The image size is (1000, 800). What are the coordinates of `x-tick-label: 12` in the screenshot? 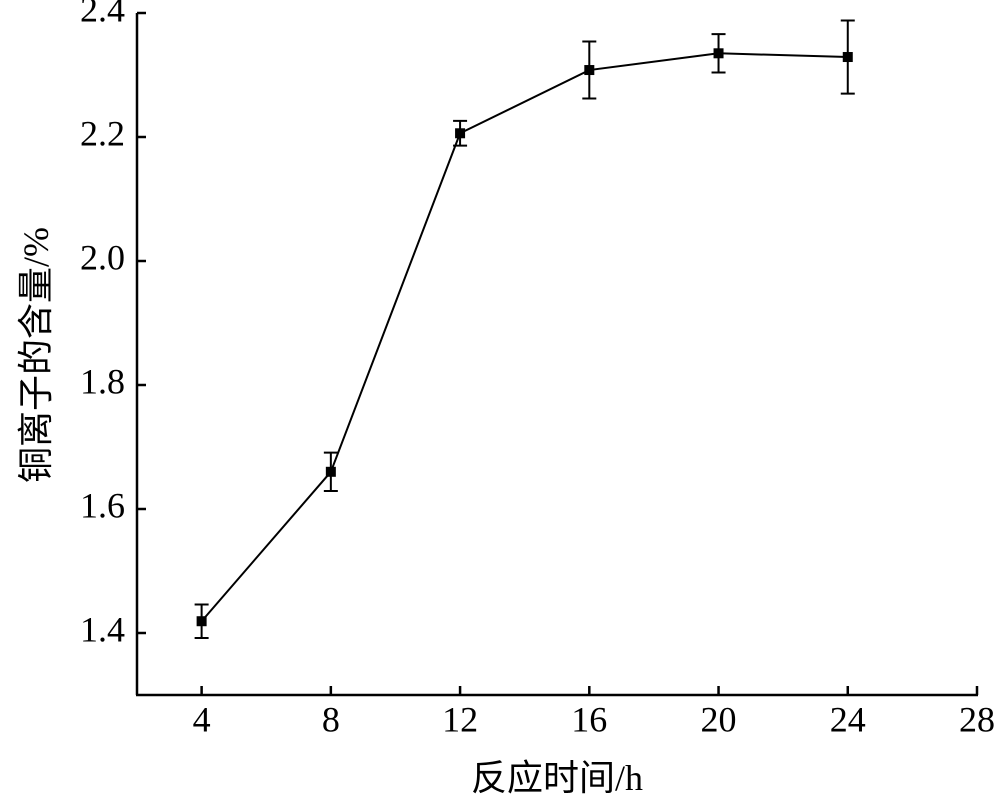 It's located at (460, 719).